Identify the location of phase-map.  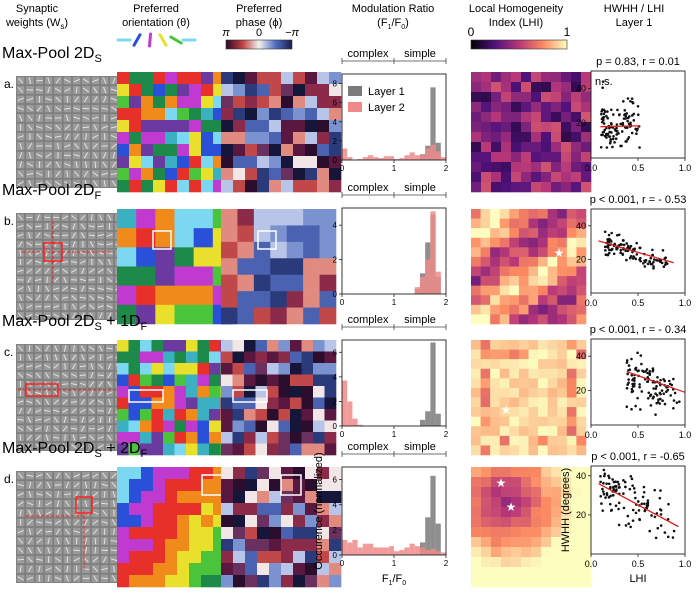
(281, 132).